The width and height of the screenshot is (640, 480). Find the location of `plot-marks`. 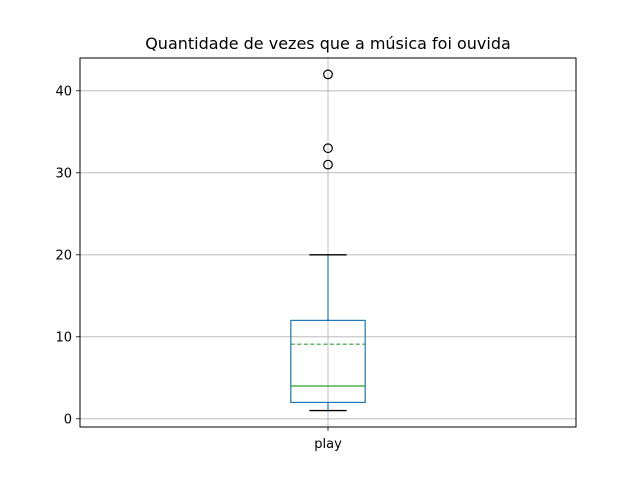

plot-marks is located at coordinates (328, 240).